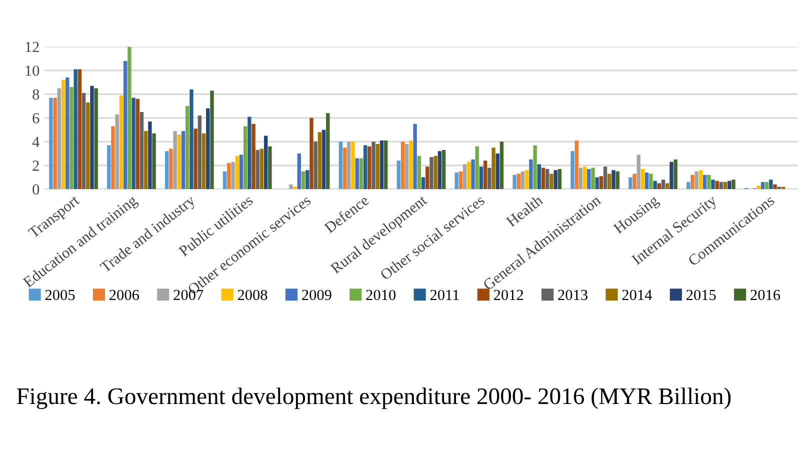  Describe the element at coordinates (36, 189) in the screenshot. I see `y-tick-label: 0` at that location.